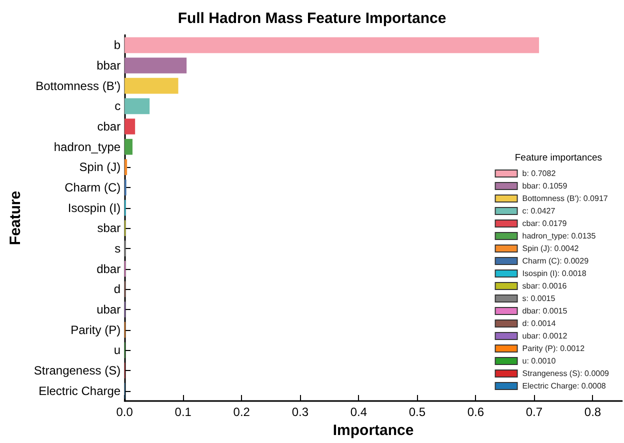 This screenshot has width=624, height=443. I want to click on y-tick-label: sbar, so click(109, 228).